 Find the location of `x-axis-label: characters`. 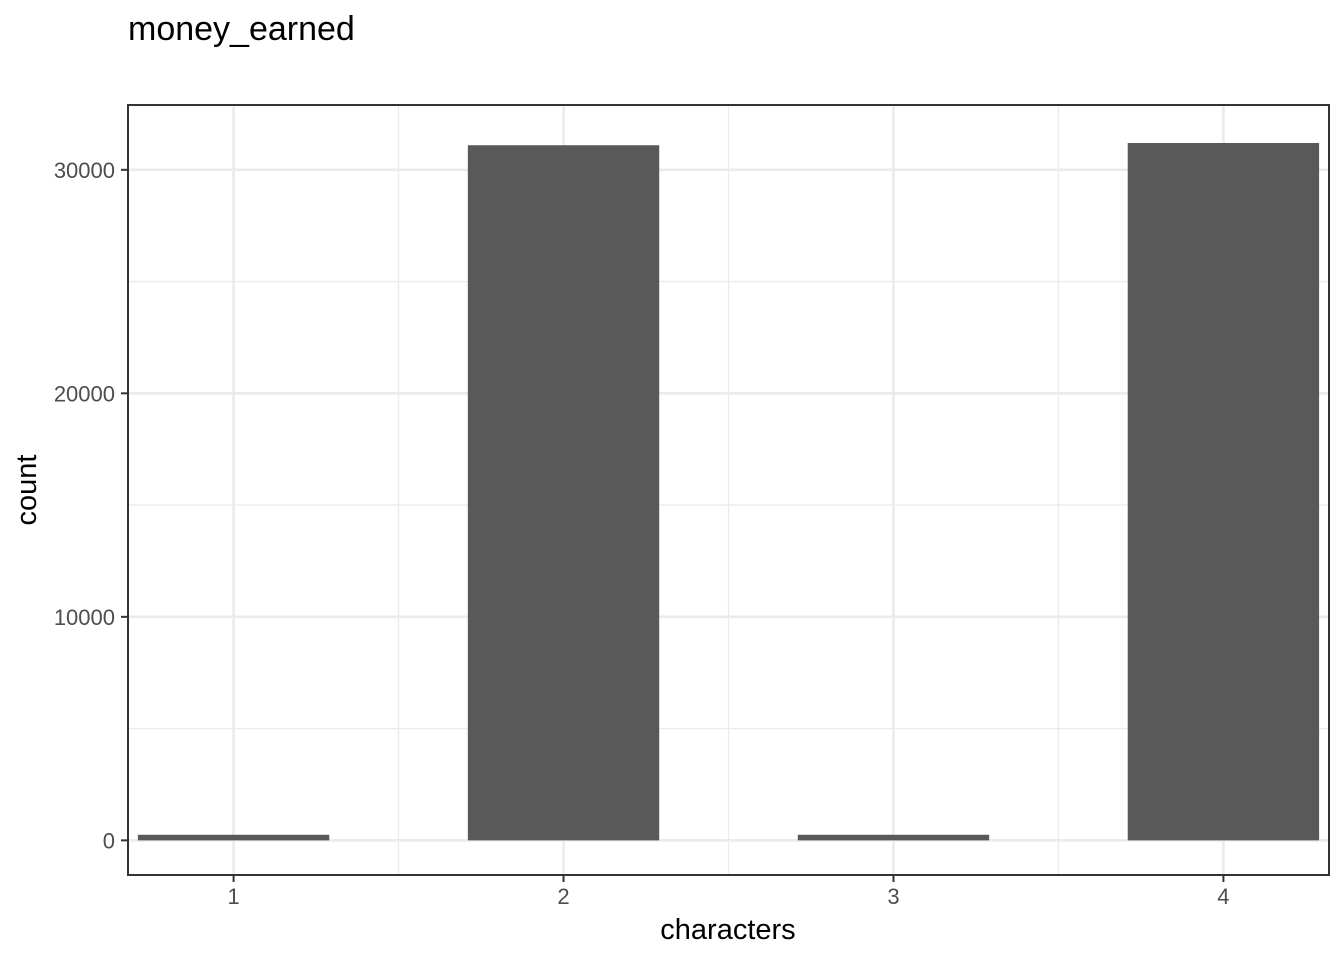

x-axis-label: characters is located at coordinates (727, 930).